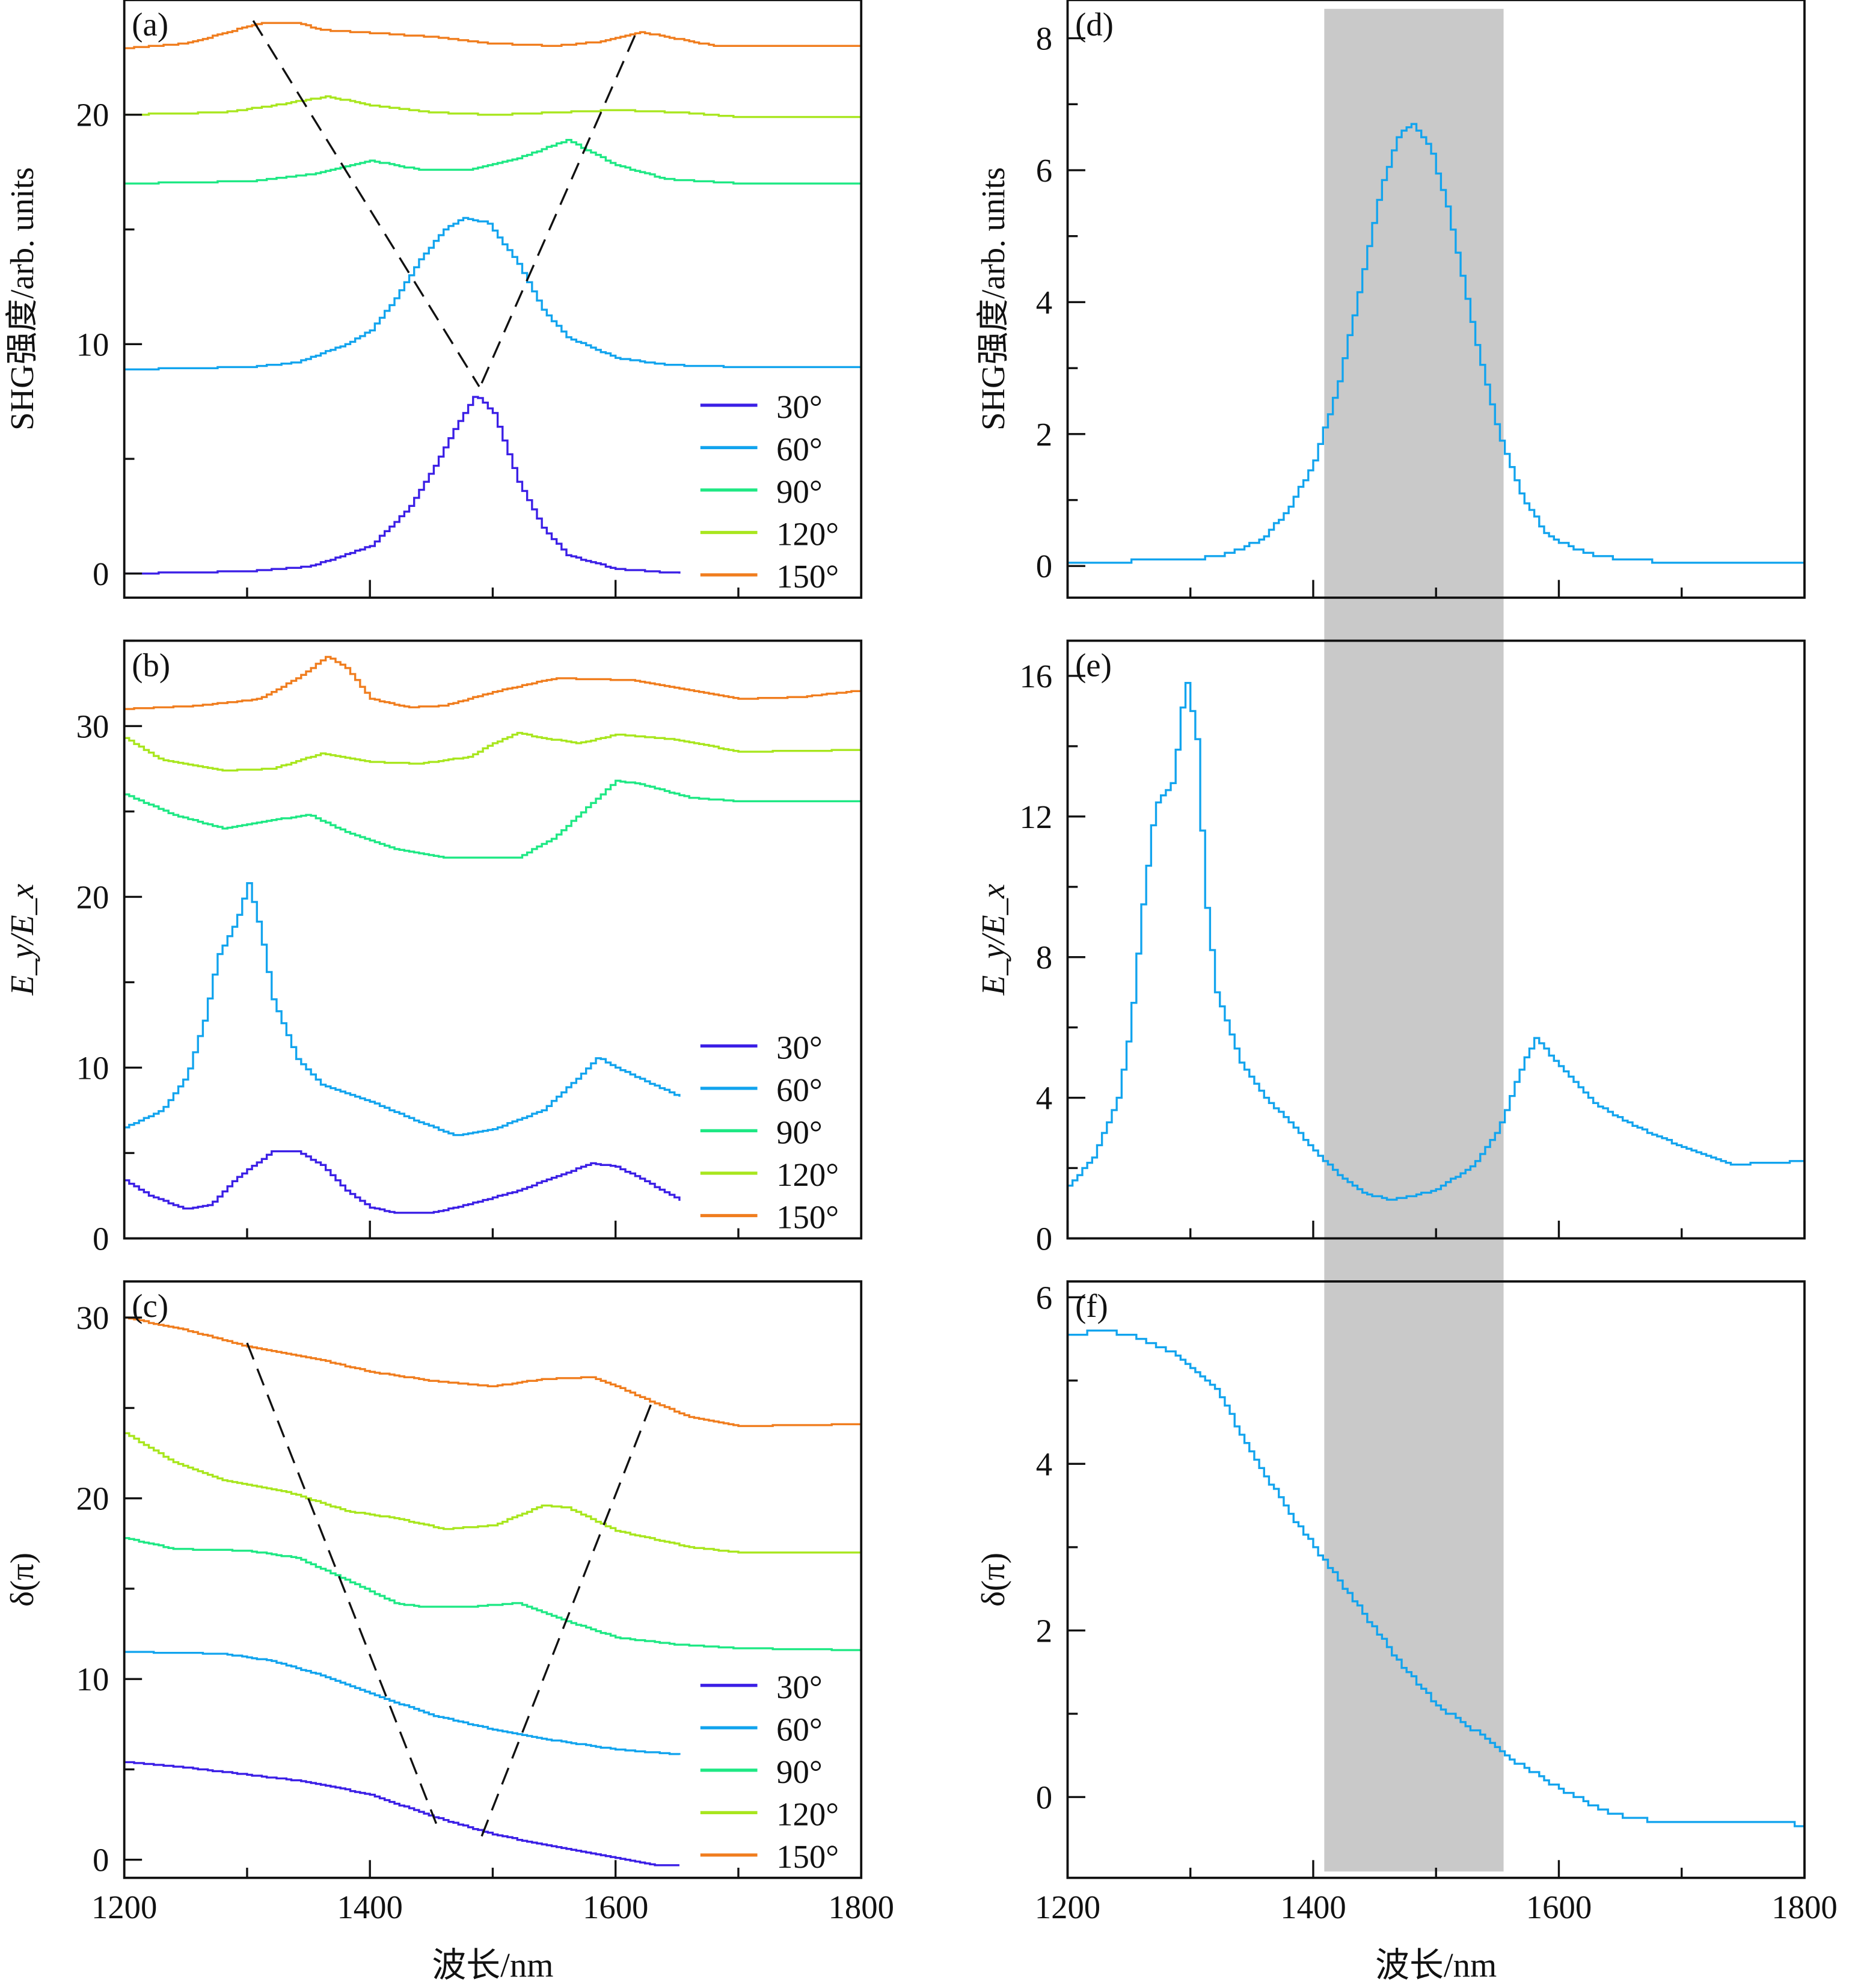 The image size is (1849, 1988). What do you see at coordinates (150, 24) in the screenshot?
I see `panel-label: (a)` at bounding box center [150, 24].